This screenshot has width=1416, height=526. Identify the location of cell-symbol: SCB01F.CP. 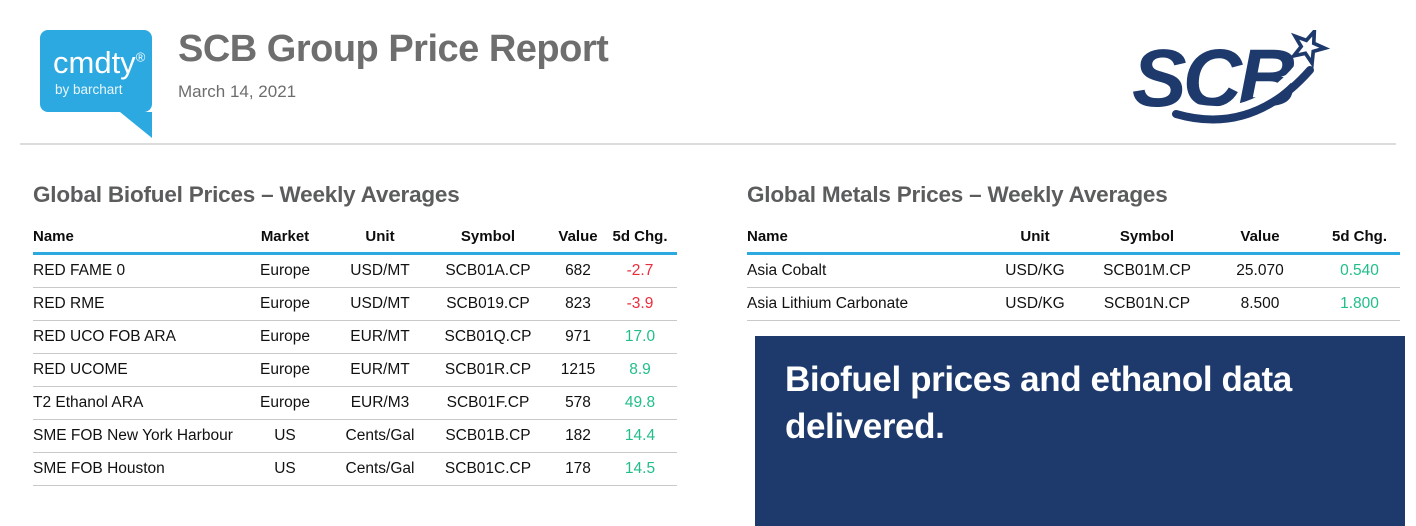
(488, 403).